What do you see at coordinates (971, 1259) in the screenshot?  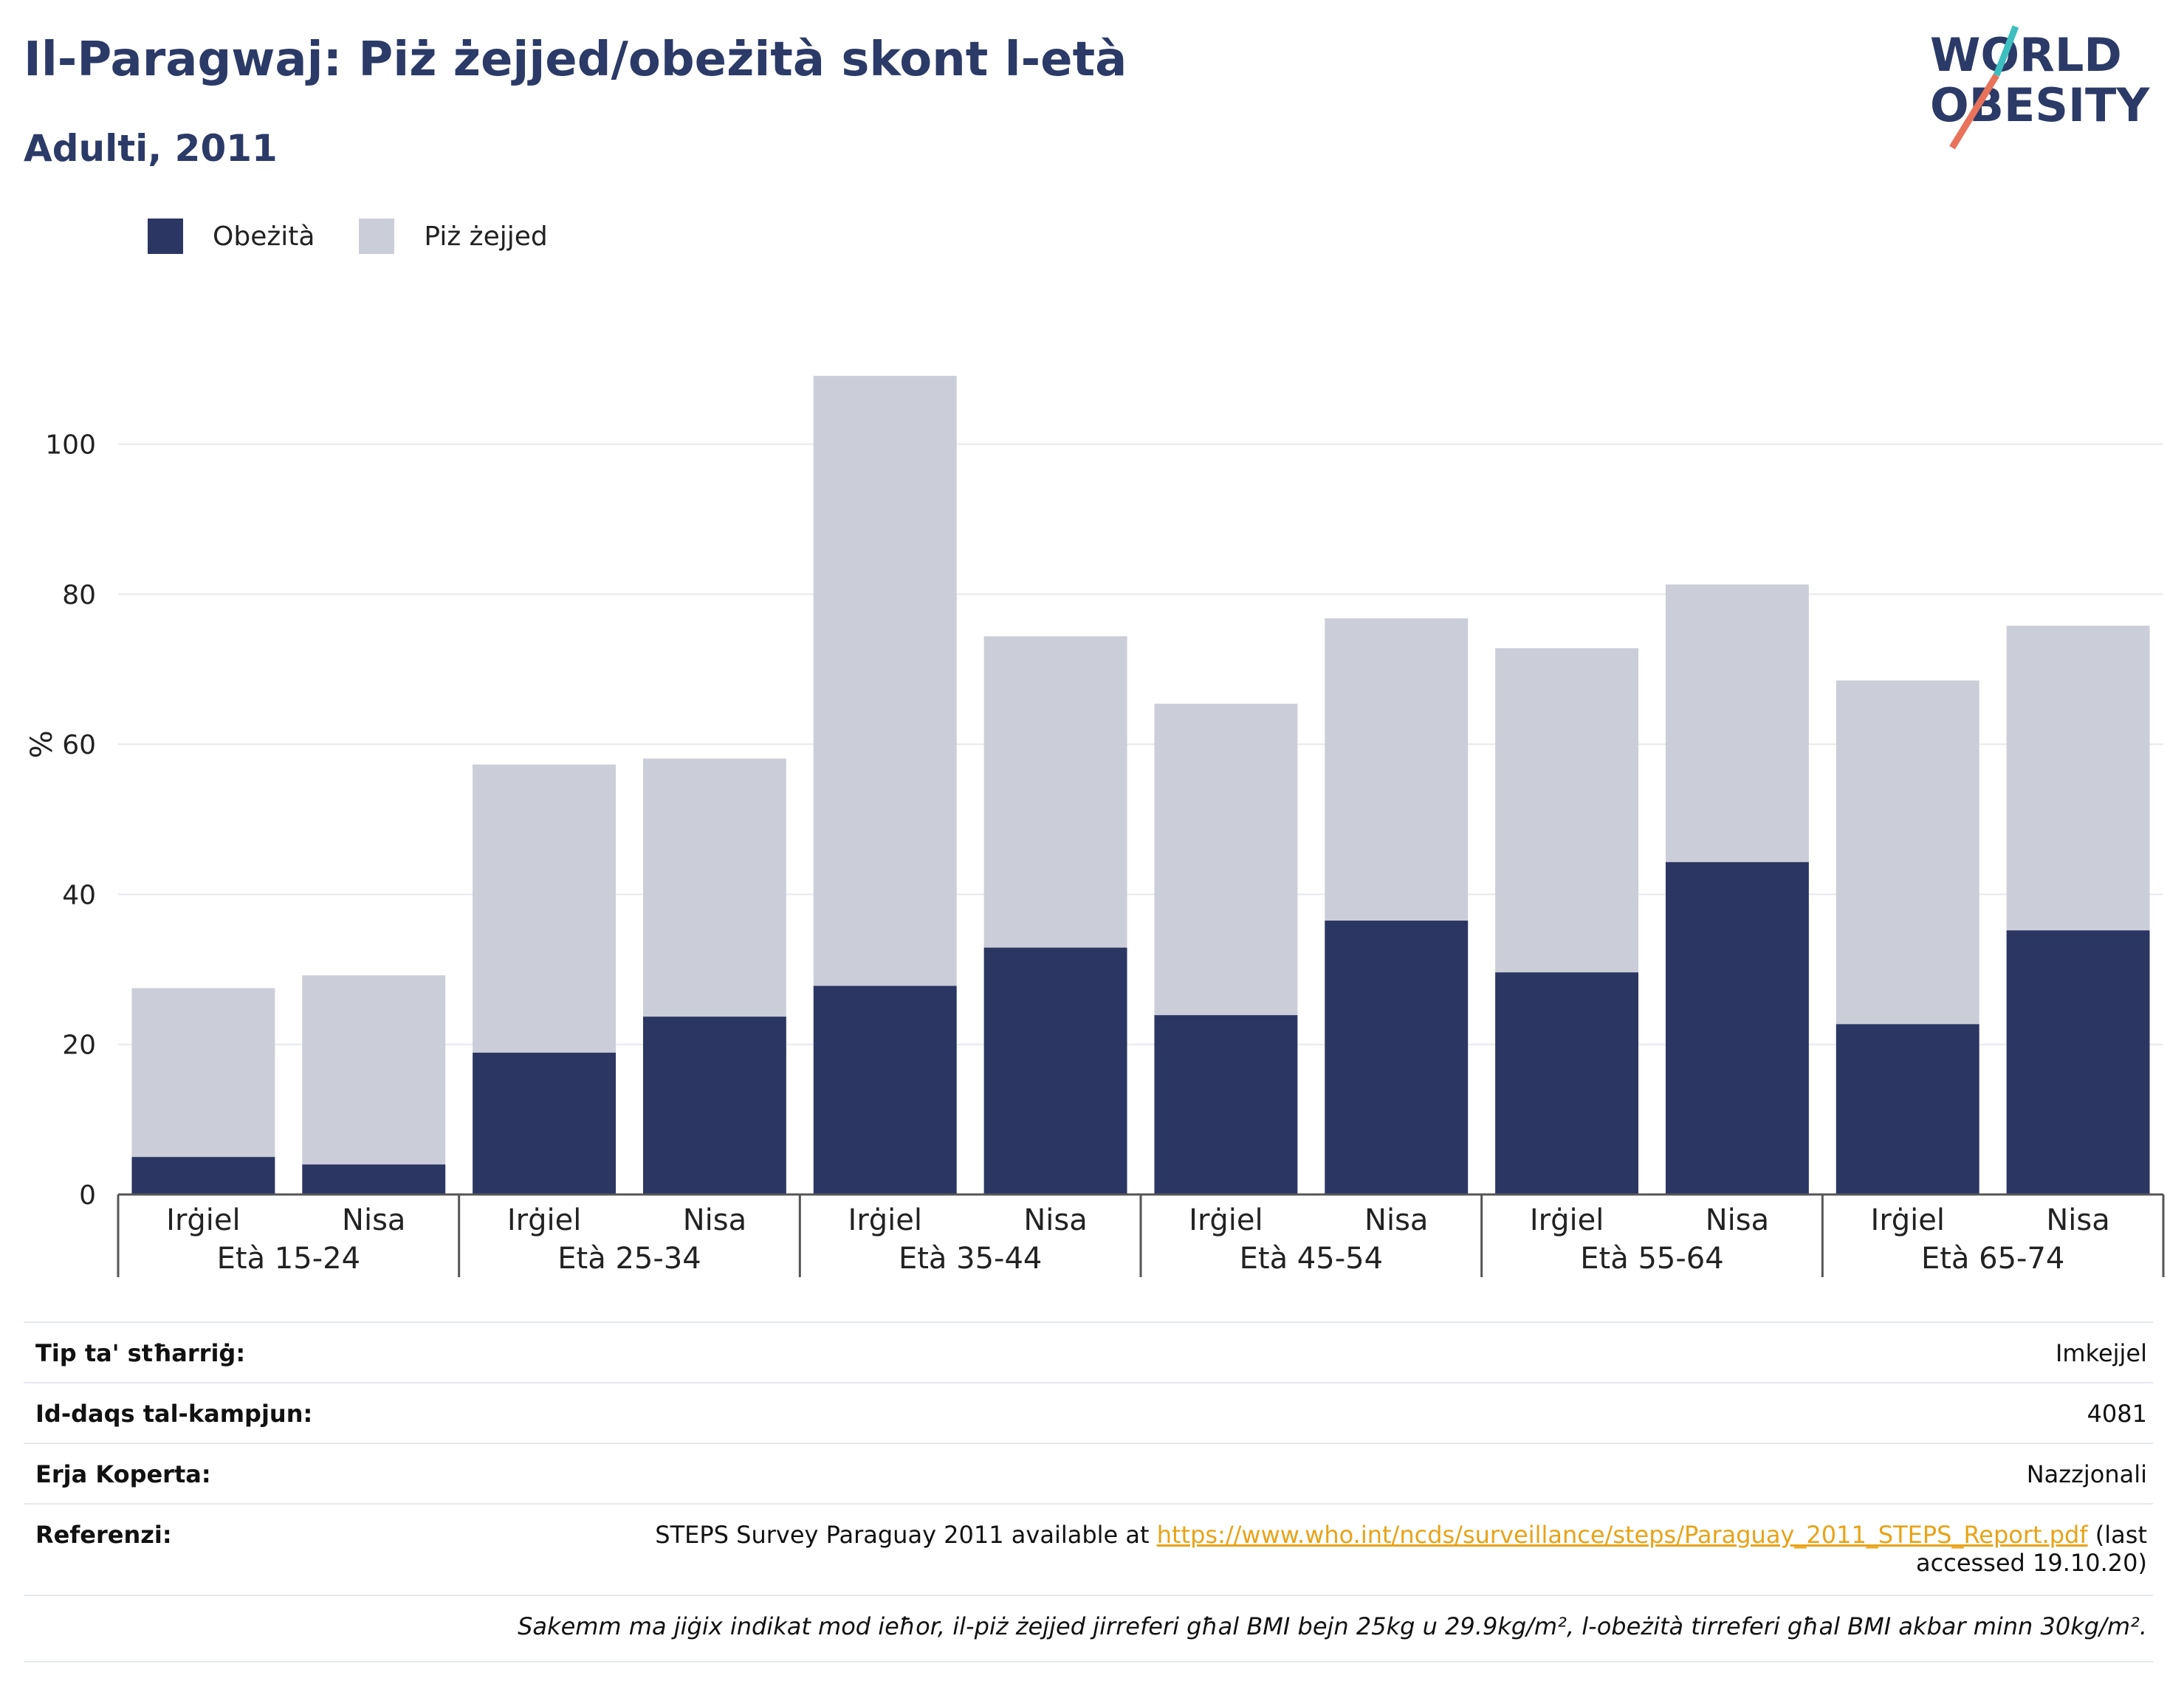 I see `x-group-label: Età 35-44` at bounding box center [971, 1259].